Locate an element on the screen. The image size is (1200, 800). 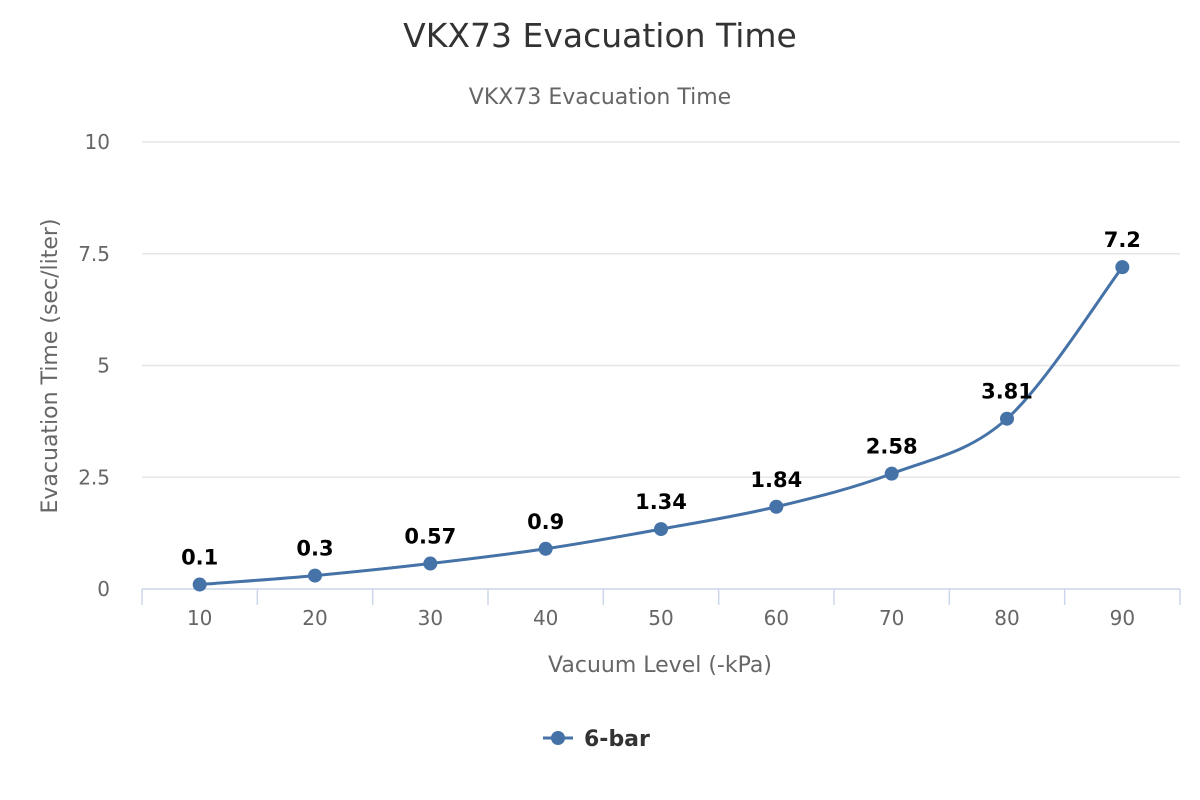
x-tick-label: 90 is located at coordinates (1122, 618).